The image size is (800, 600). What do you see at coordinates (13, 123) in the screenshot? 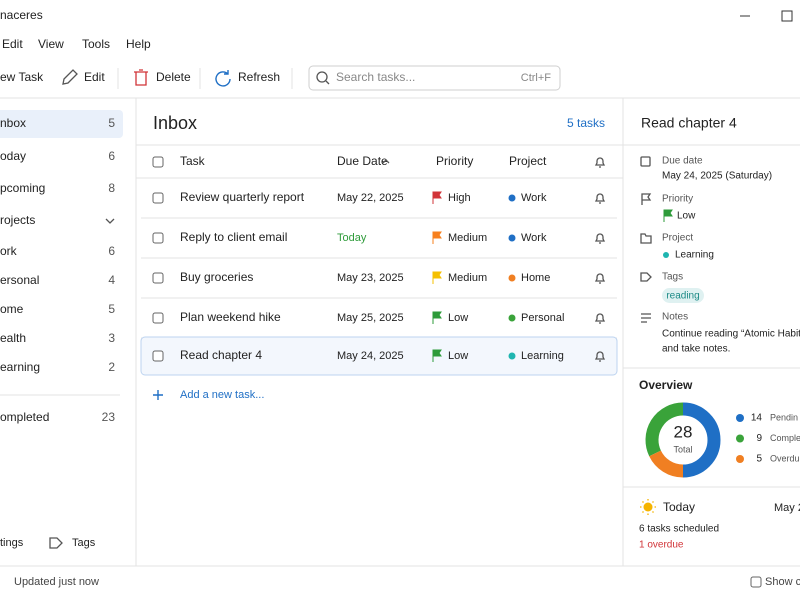
I see `nav-item: nbox` at bounding box center [13, 123].